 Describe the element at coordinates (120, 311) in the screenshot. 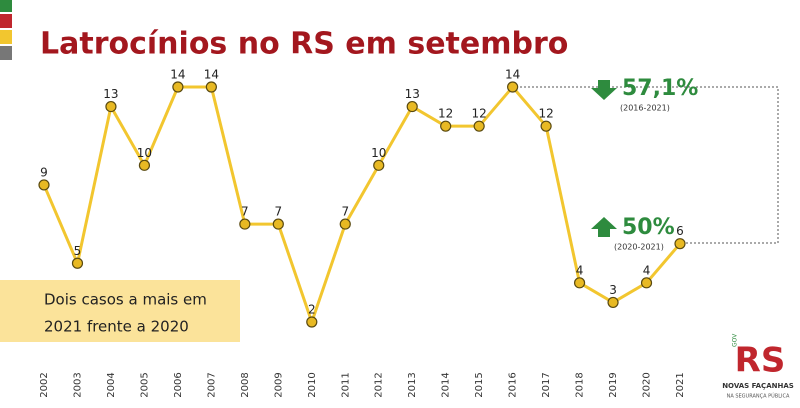

I see `note-box` at that location.